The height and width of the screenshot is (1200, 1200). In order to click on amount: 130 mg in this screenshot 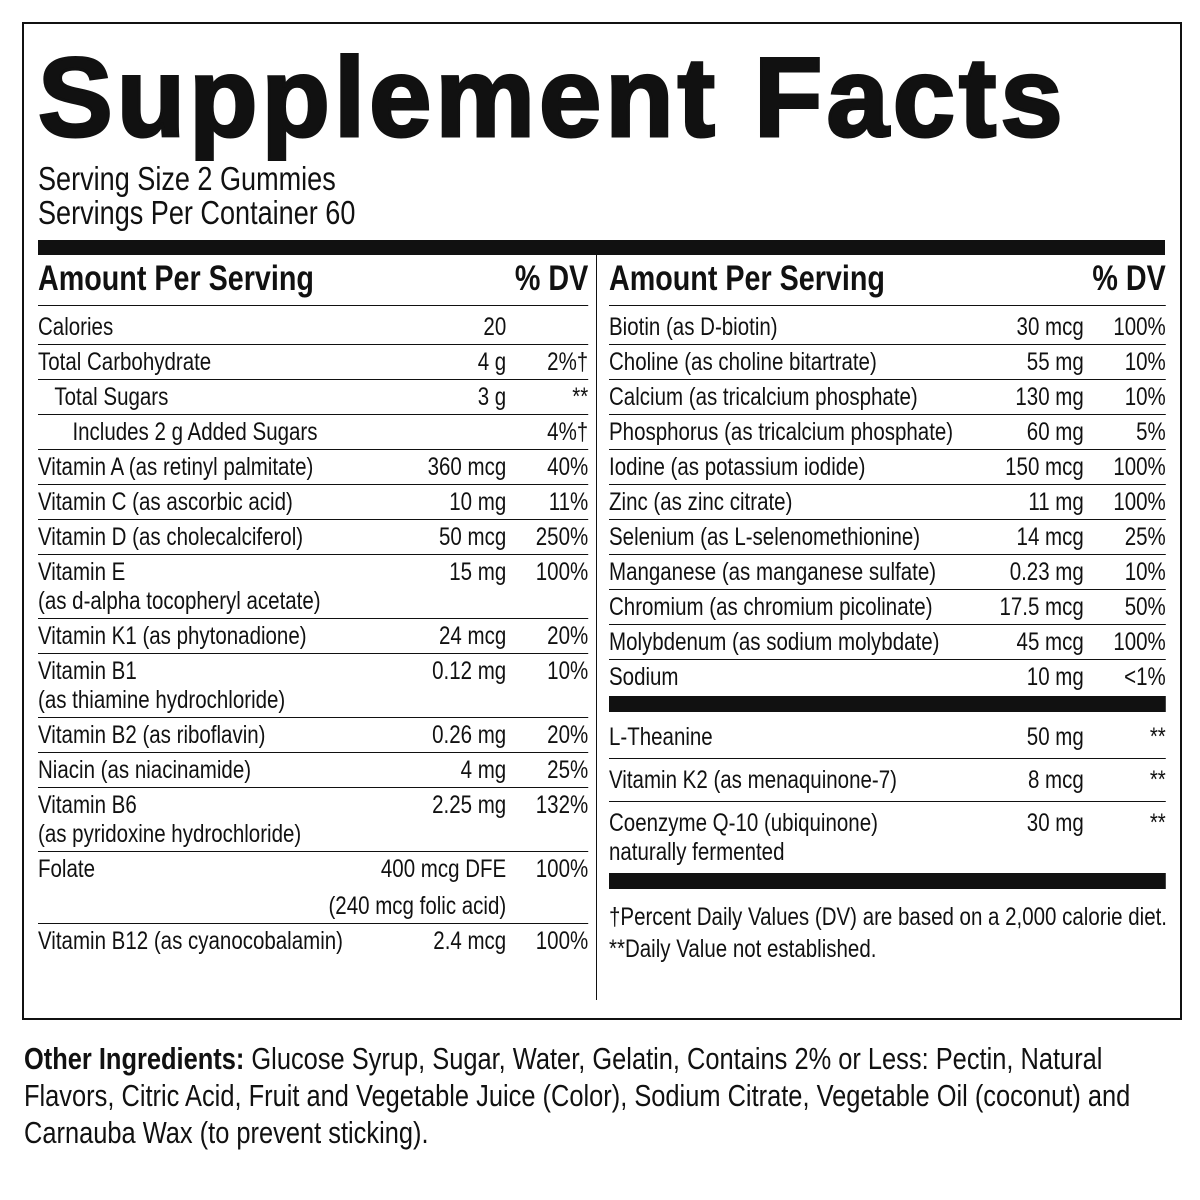, I will do `click(1049, 397)`.